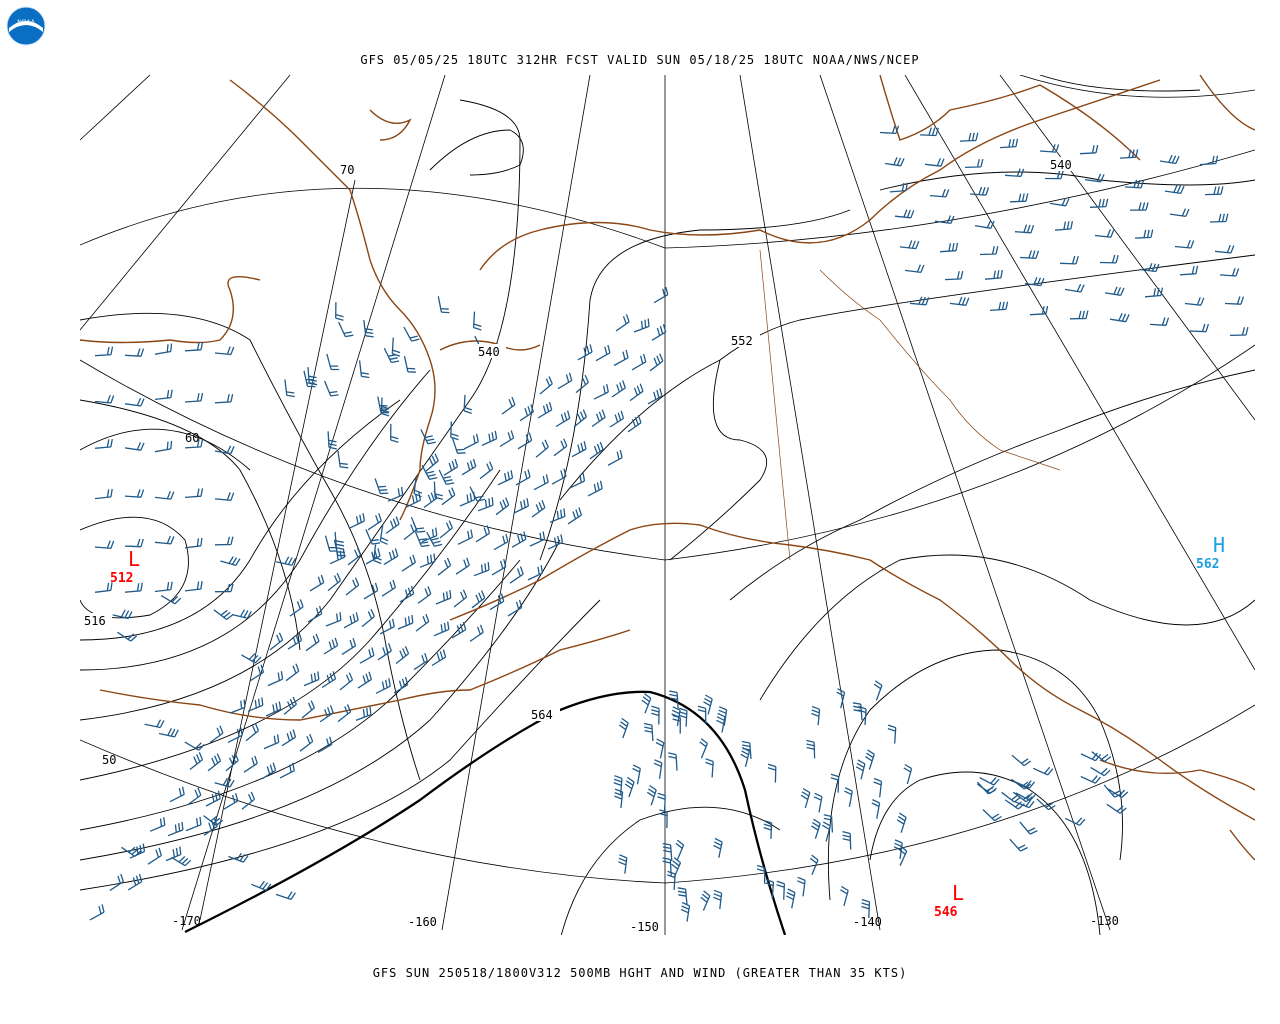  I want to click on contour-label: 540, so click(1061, 165).